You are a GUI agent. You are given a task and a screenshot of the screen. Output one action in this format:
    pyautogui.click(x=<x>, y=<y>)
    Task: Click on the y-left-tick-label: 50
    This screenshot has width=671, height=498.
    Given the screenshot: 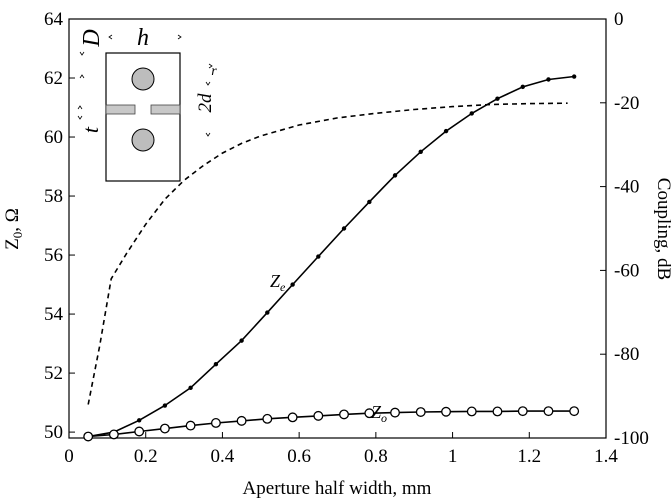 What is the action you would take?
    pyautogui.click(x=53, y=432)
    